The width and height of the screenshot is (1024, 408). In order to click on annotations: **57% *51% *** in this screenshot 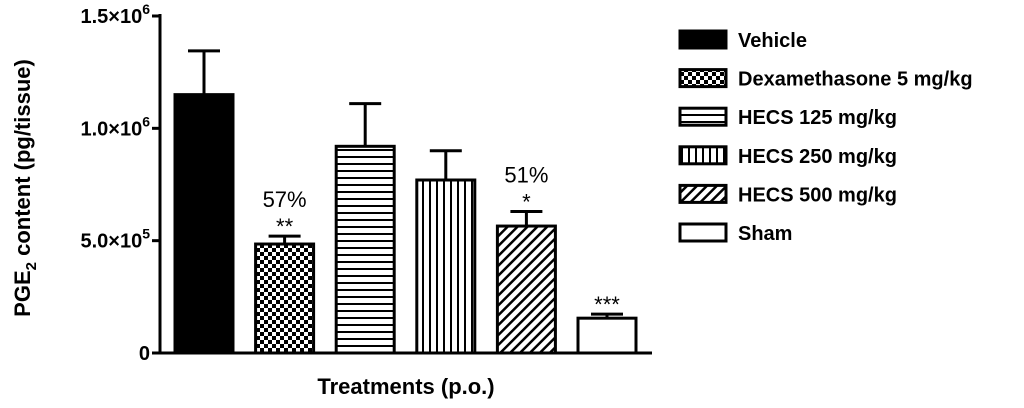, I will do `click(442, 239)`.